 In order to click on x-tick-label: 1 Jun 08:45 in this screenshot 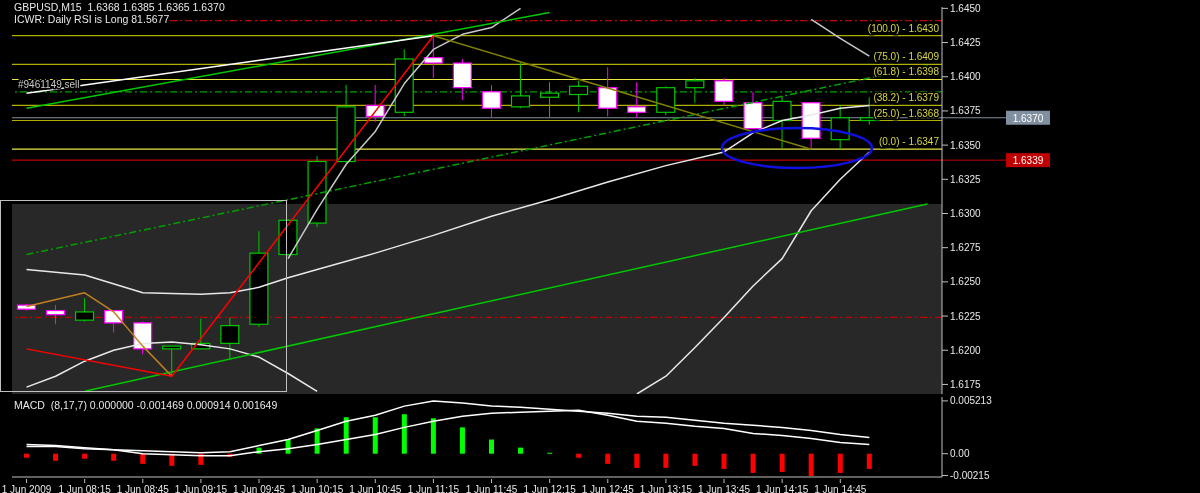, I will do `click(143, 488)`.